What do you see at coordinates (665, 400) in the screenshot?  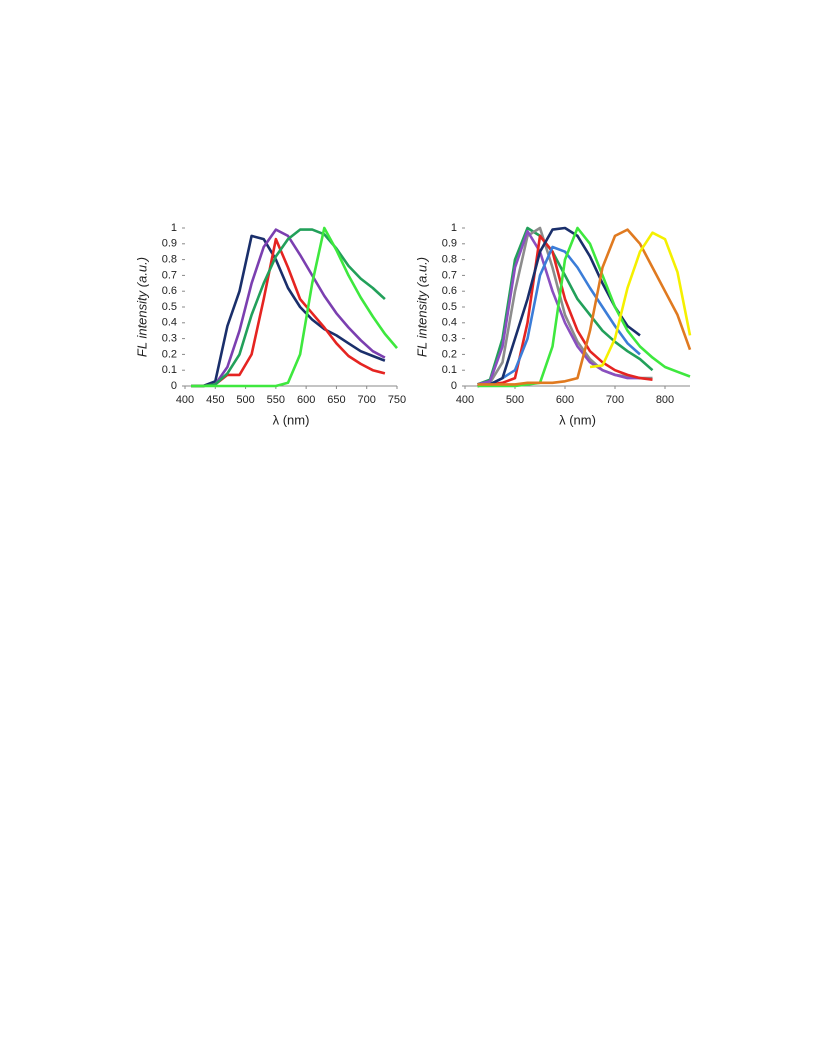 I see `x-tick-label: 800` at bounding box center [665, 400].